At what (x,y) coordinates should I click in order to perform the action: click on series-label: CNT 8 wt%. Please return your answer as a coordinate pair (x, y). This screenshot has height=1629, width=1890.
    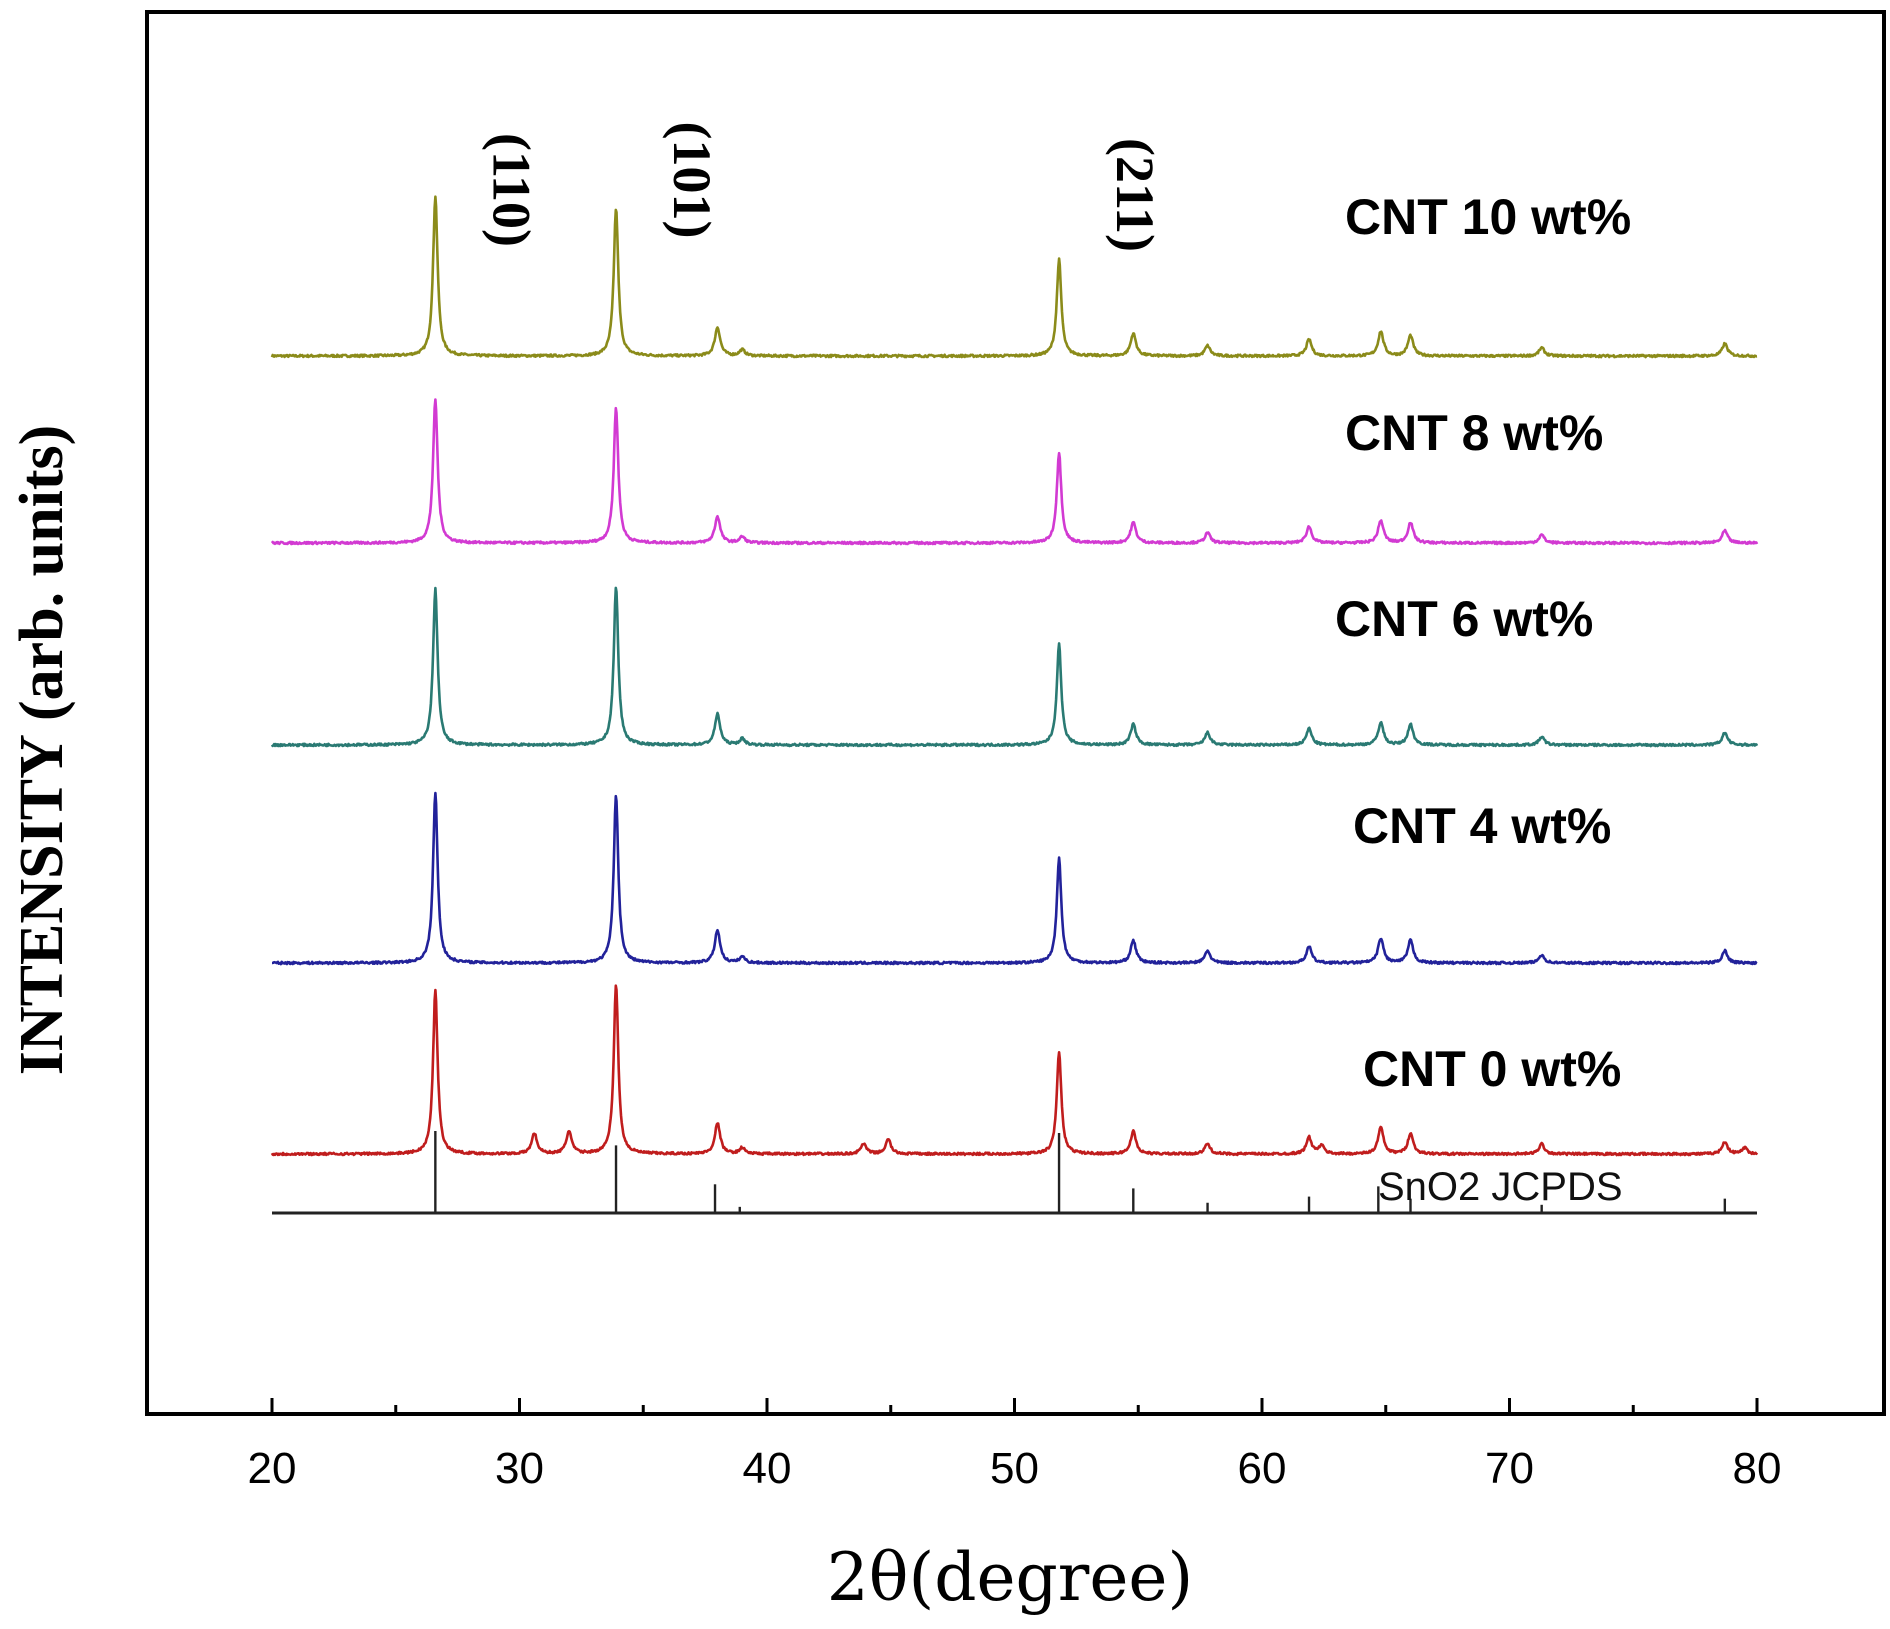
    Looking at the image, I should click on (1474, 433).